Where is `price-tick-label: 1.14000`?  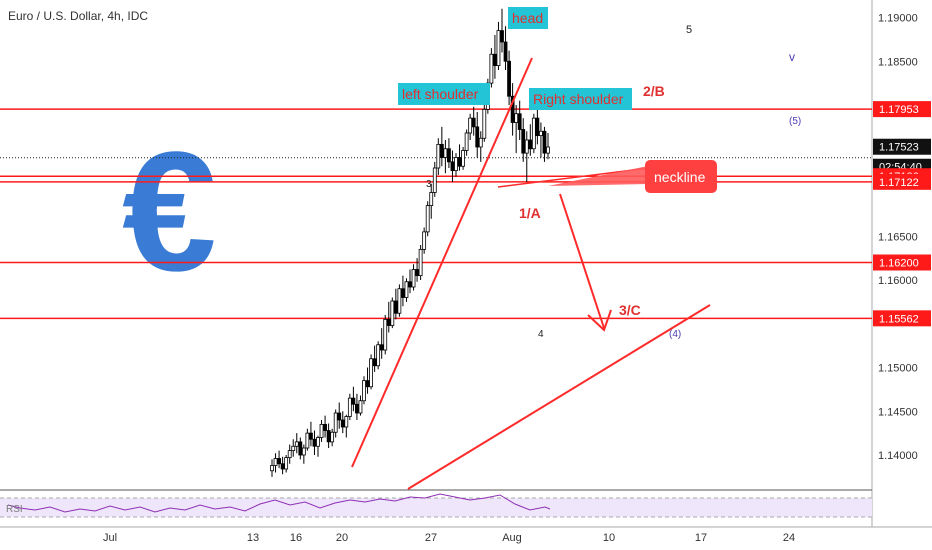
price-tick-label: 1.14000 is located at coordinates (898, 456).